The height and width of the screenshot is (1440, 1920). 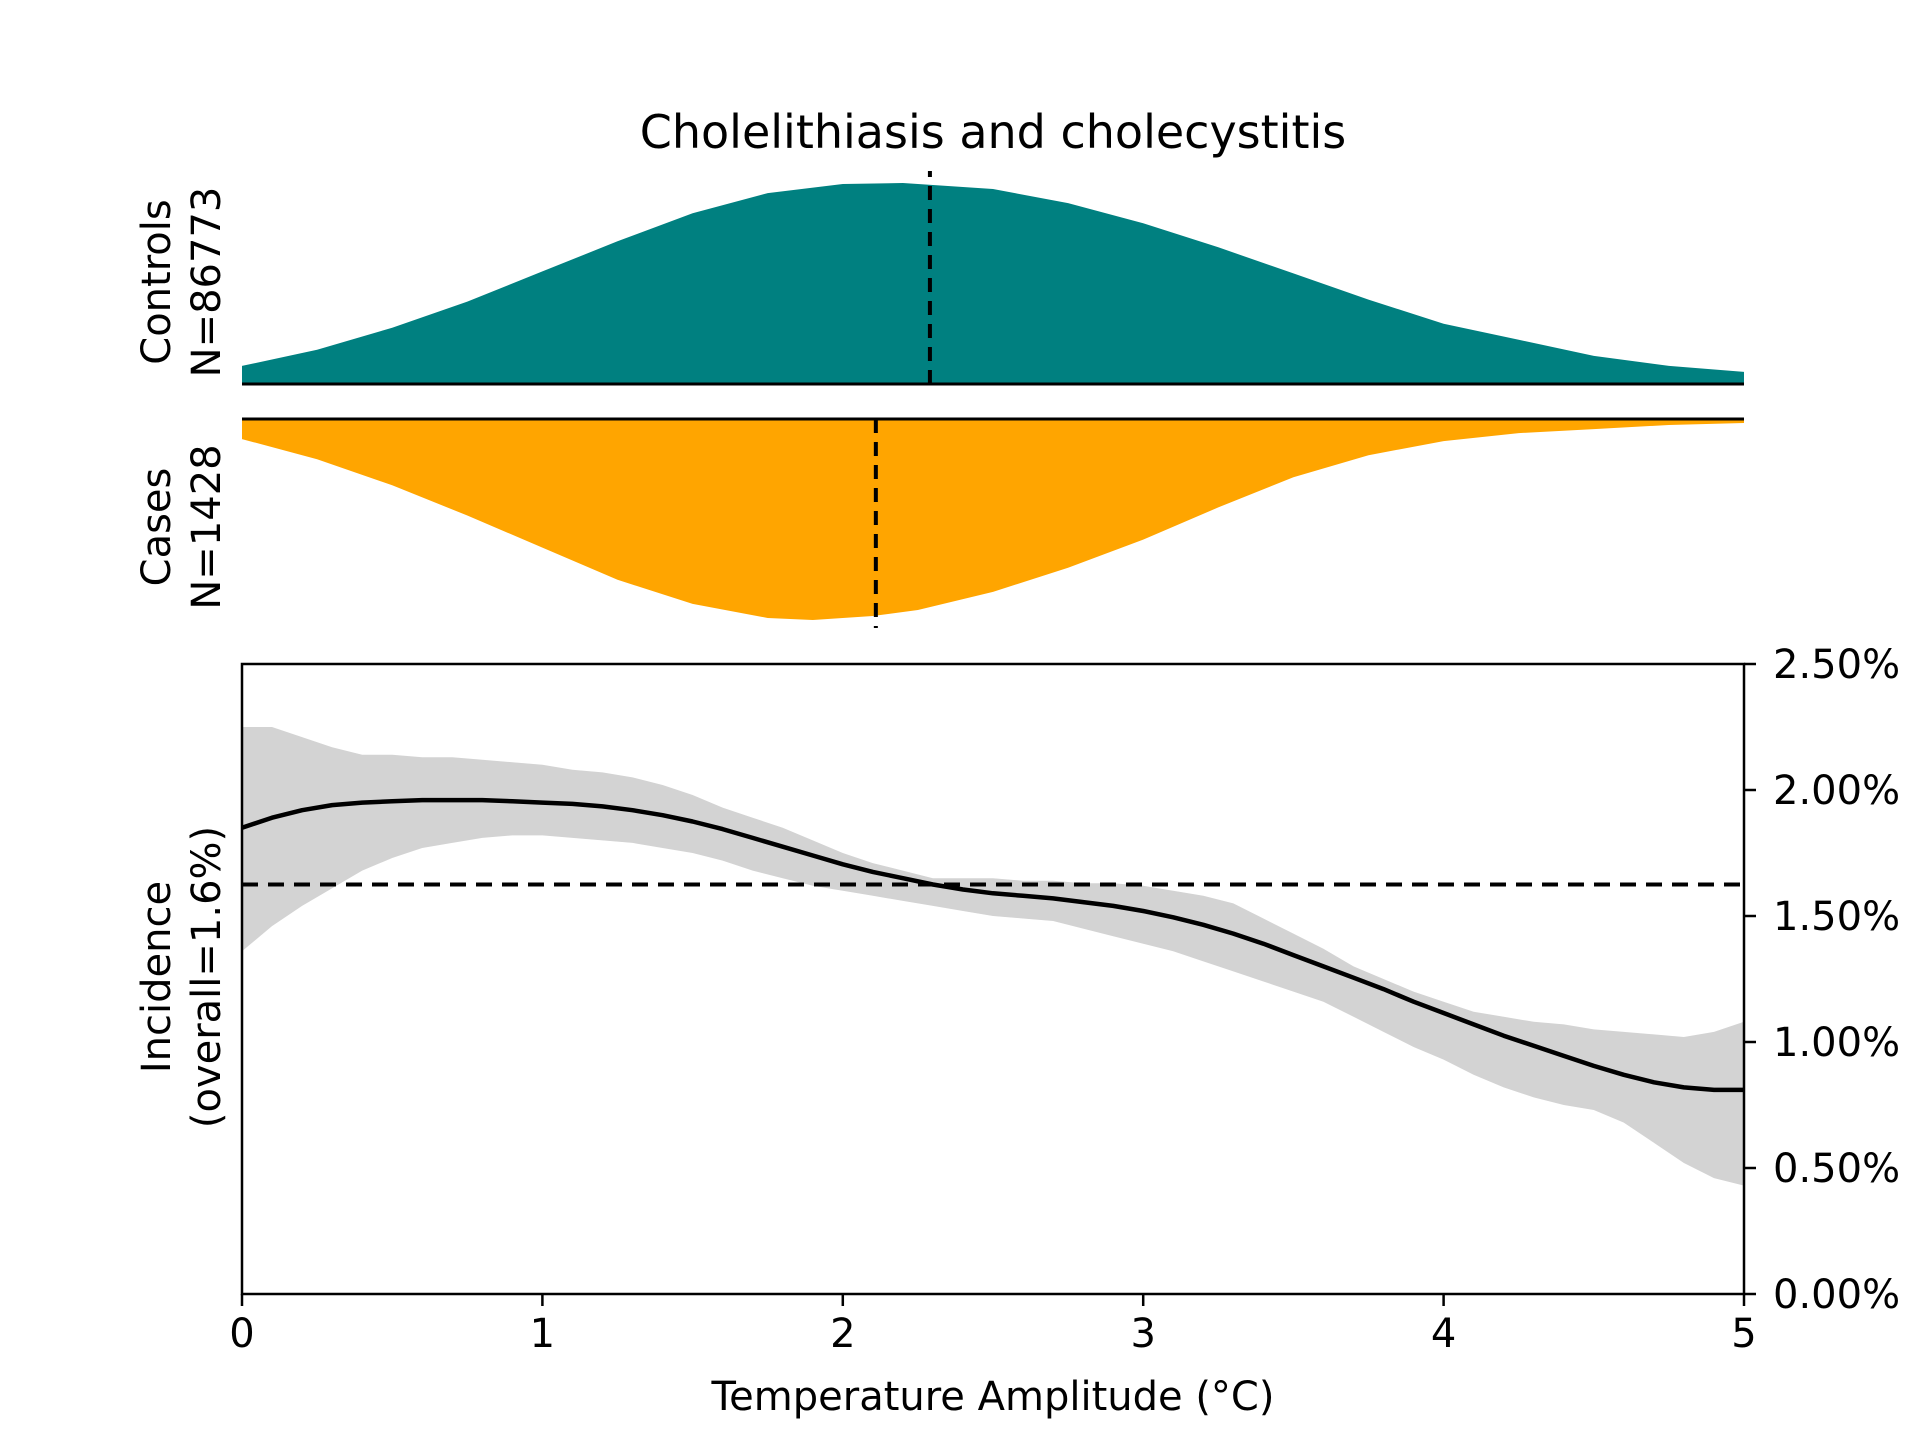 I want to click on cases-panel: Cases N=1428, so click(x=939, y=522).